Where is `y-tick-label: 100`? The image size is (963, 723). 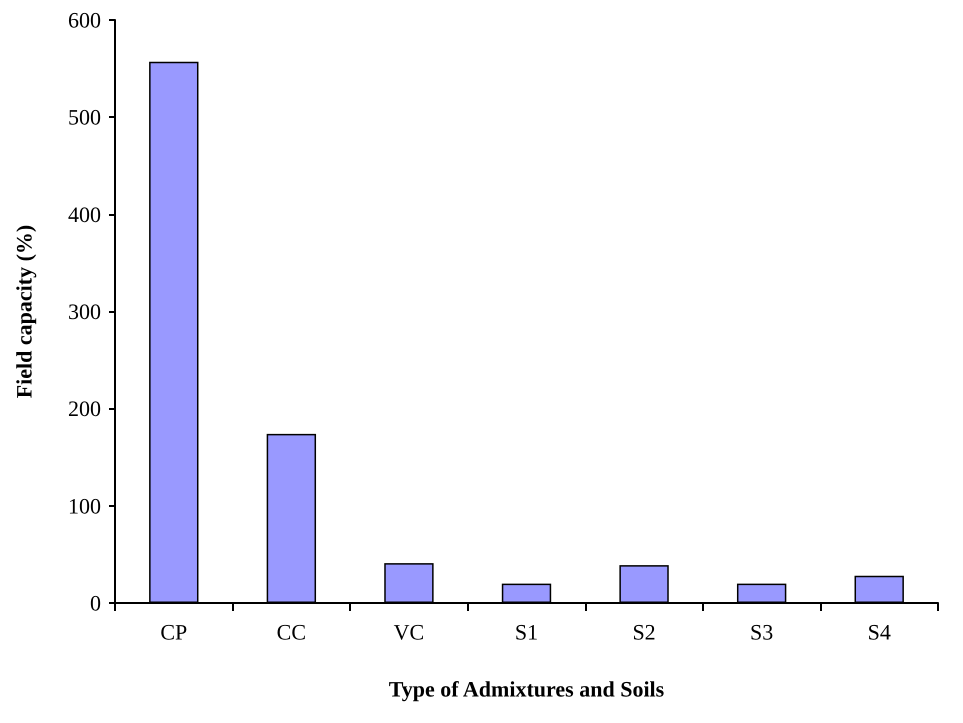 y-tick-label: 100 is located at coordinates (84, 505).